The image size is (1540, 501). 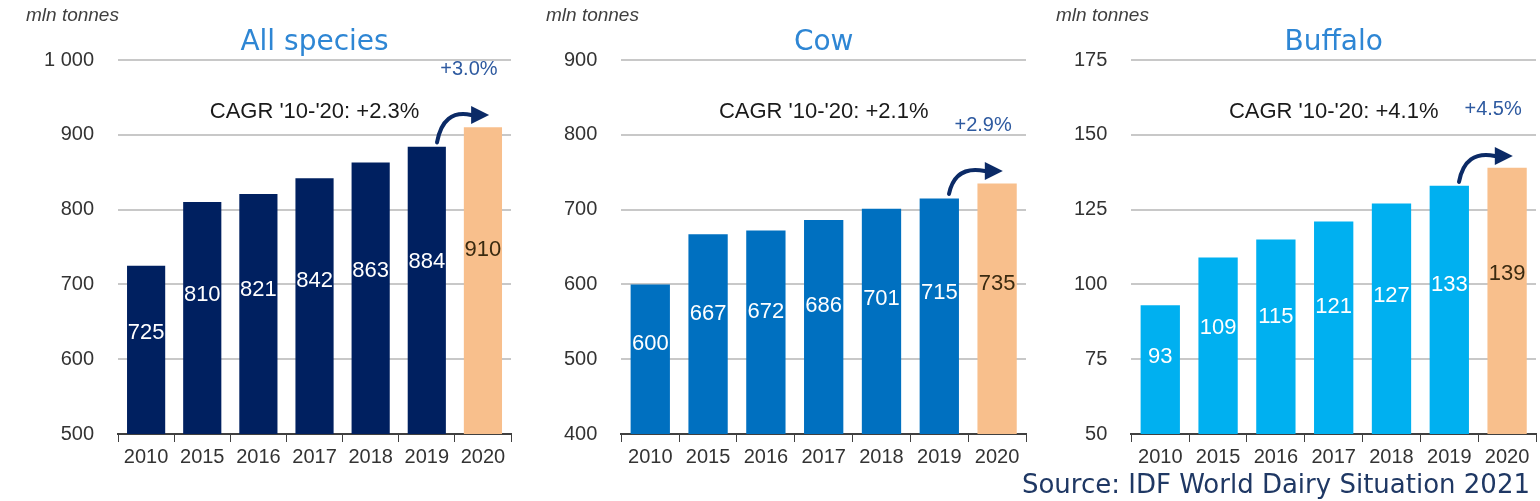 What do you see at coordinates (69, 58) in the screenshot?
I see `y-tick-label: 1 000` at bounding box center [69, 58].